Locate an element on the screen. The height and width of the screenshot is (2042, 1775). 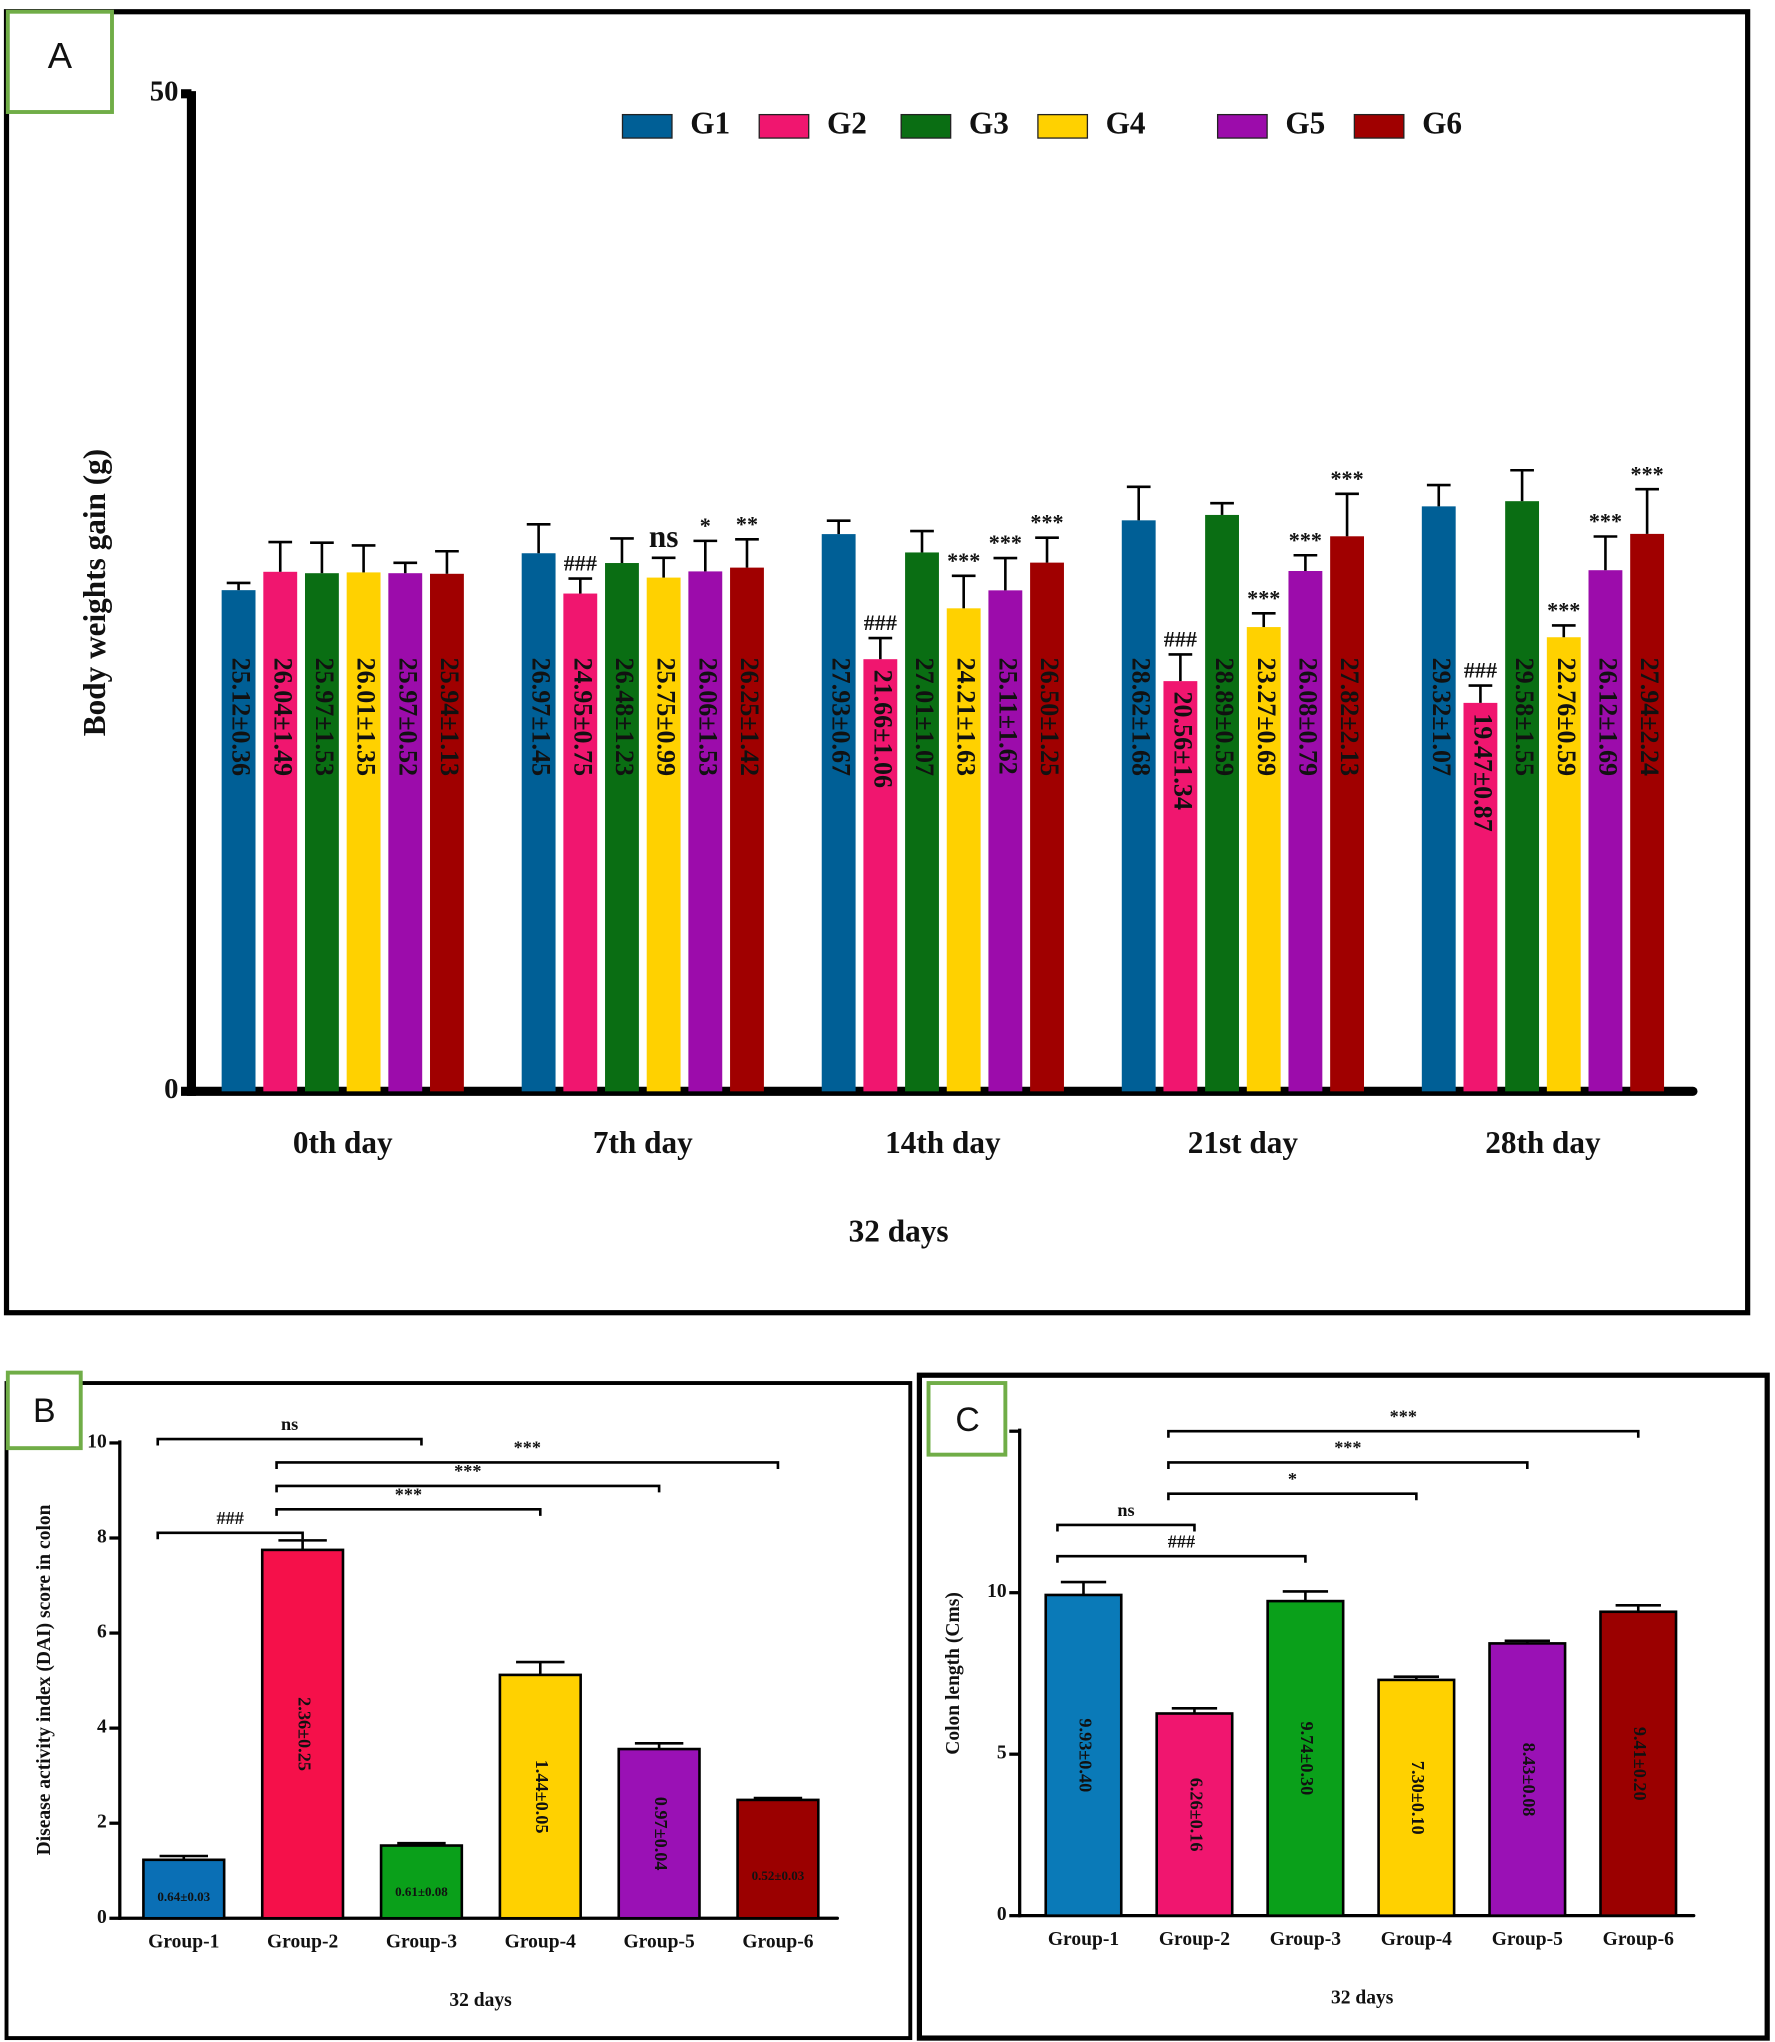
value-label: 20.56±1.34 is located at coordinates (1182, 751).